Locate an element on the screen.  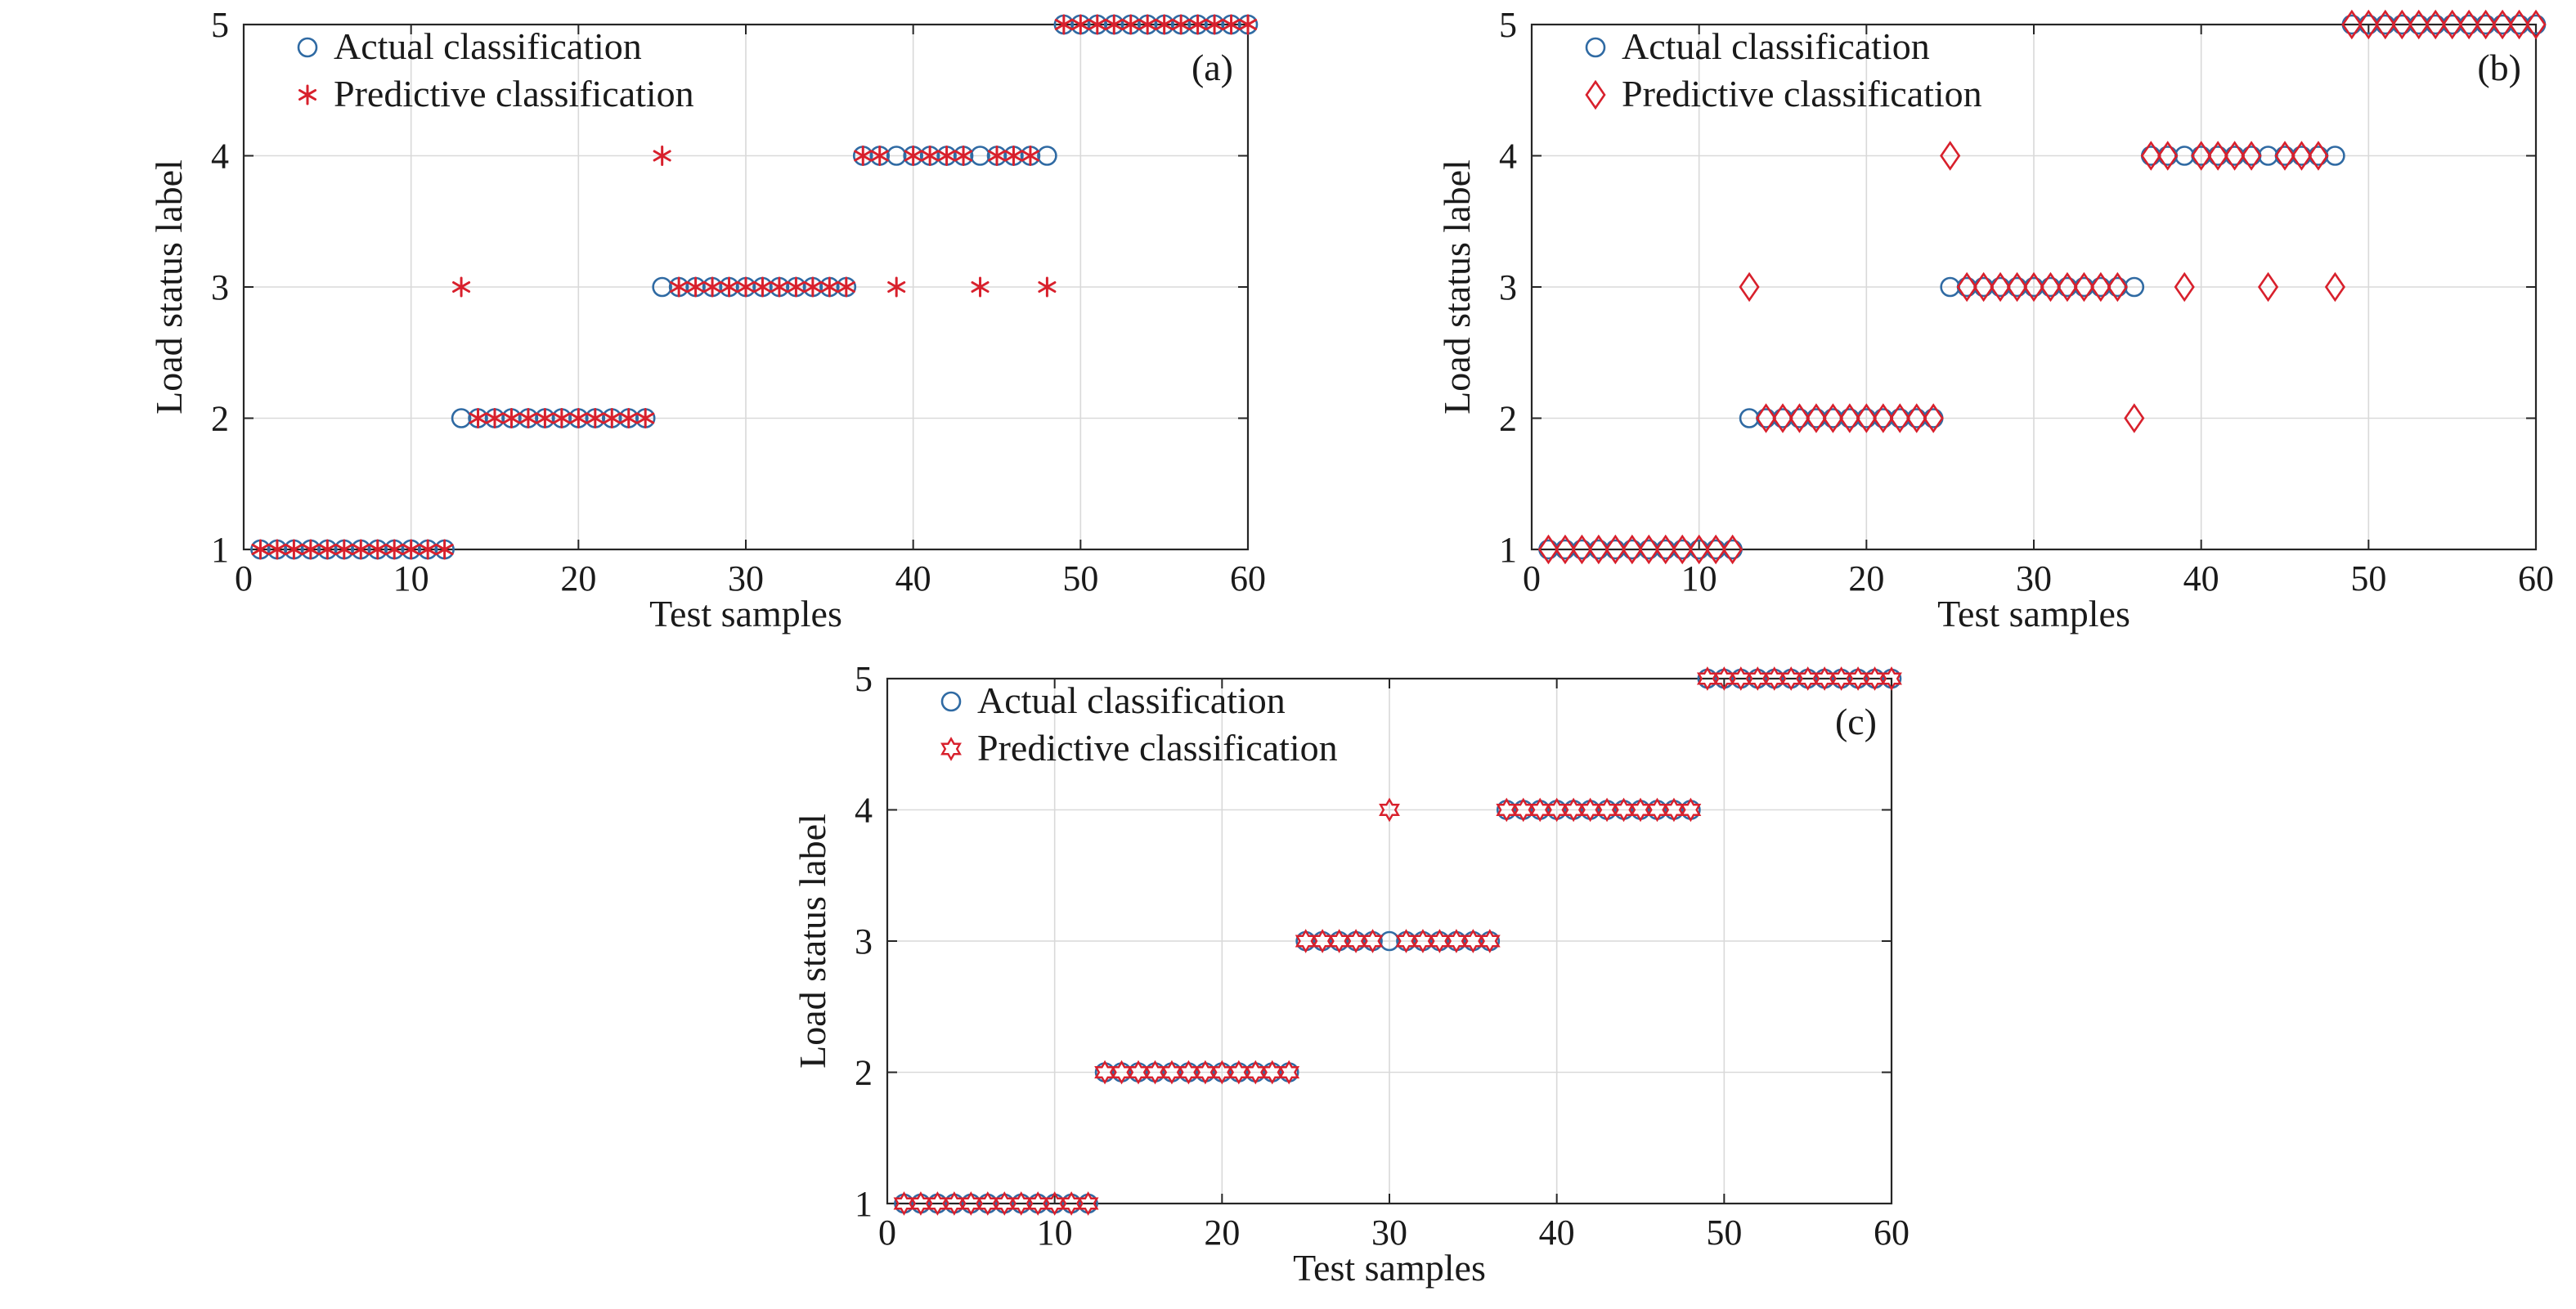
x-tick-label: 60 is located at coordinates (1892, 1233).